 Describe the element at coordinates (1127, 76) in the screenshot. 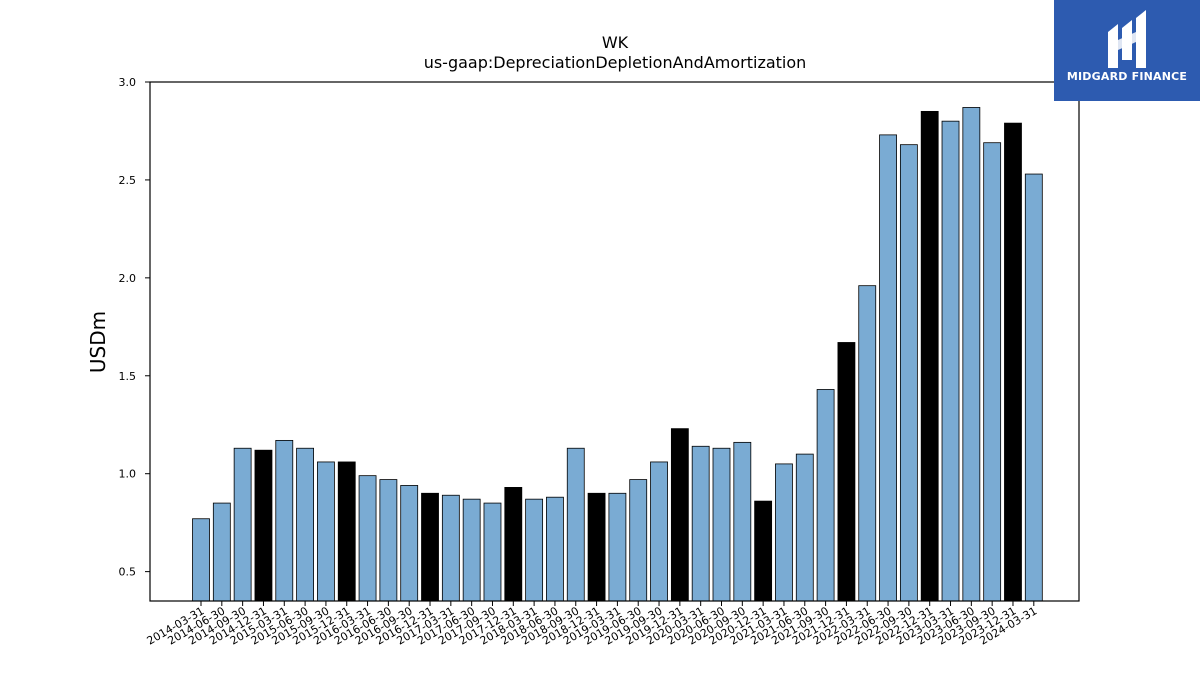

I see `brand-name: MIDGARD FINANCE` at that location.